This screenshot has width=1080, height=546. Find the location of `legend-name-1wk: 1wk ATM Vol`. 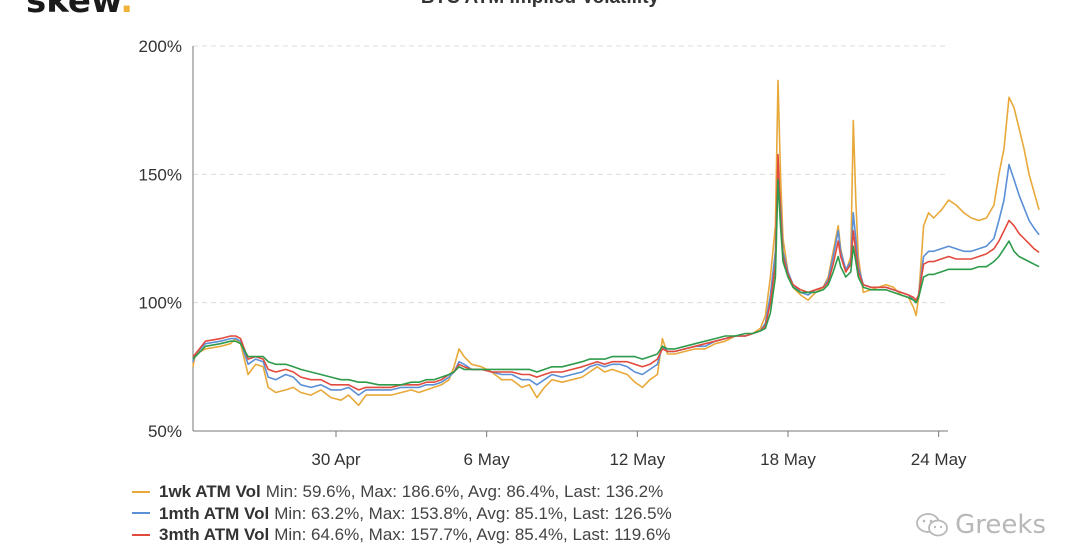

legend-name-1wk: 1wk ATM Vol is located at coordinates (210, 491).